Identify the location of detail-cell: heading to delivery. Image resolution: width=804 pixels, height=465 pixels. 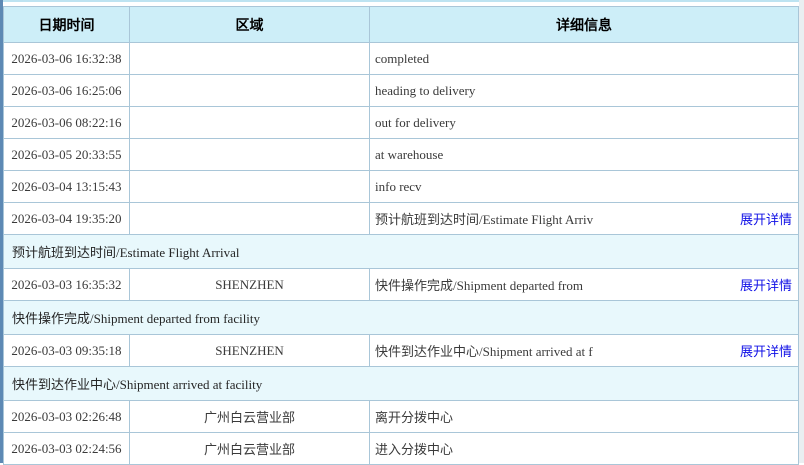
(584, 90).